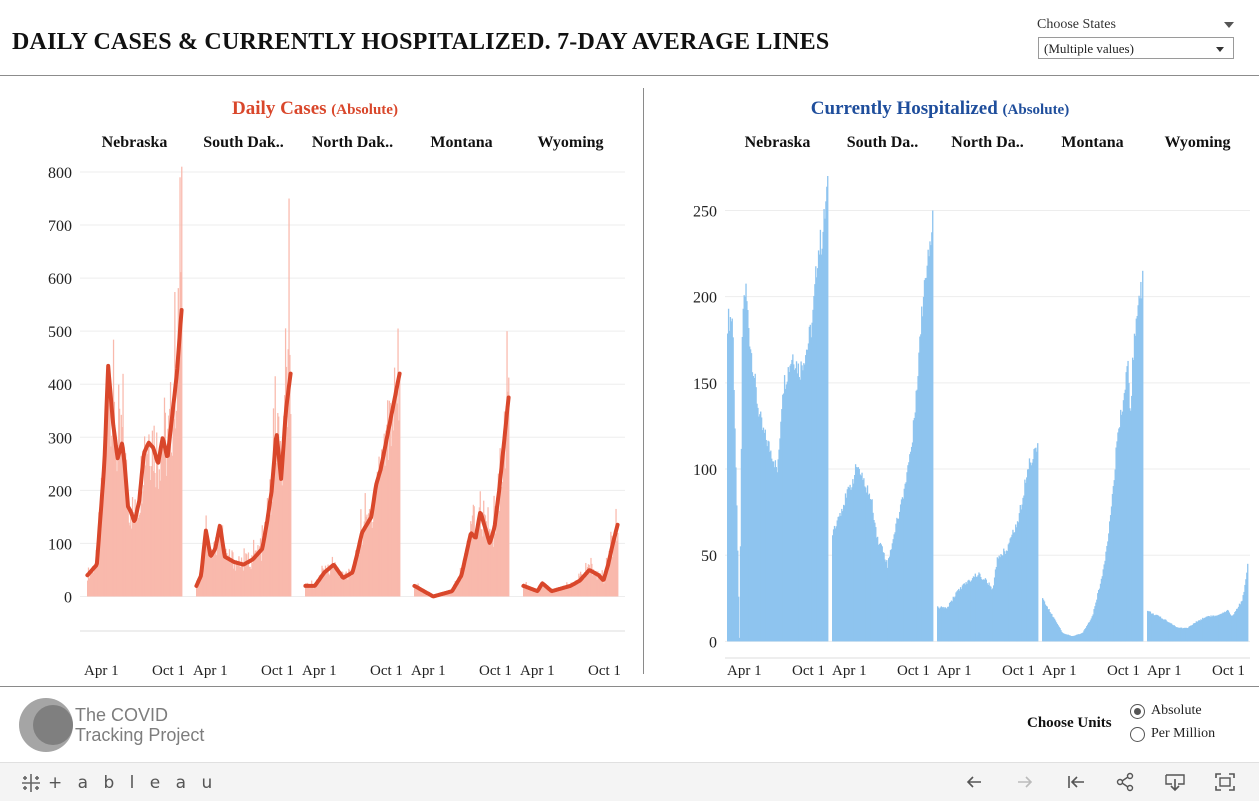  What do you see at coordinates (1172, 734) in the screenshot?
I see `units-option-per-million: Per Million` at bounding box center [1172, 734].